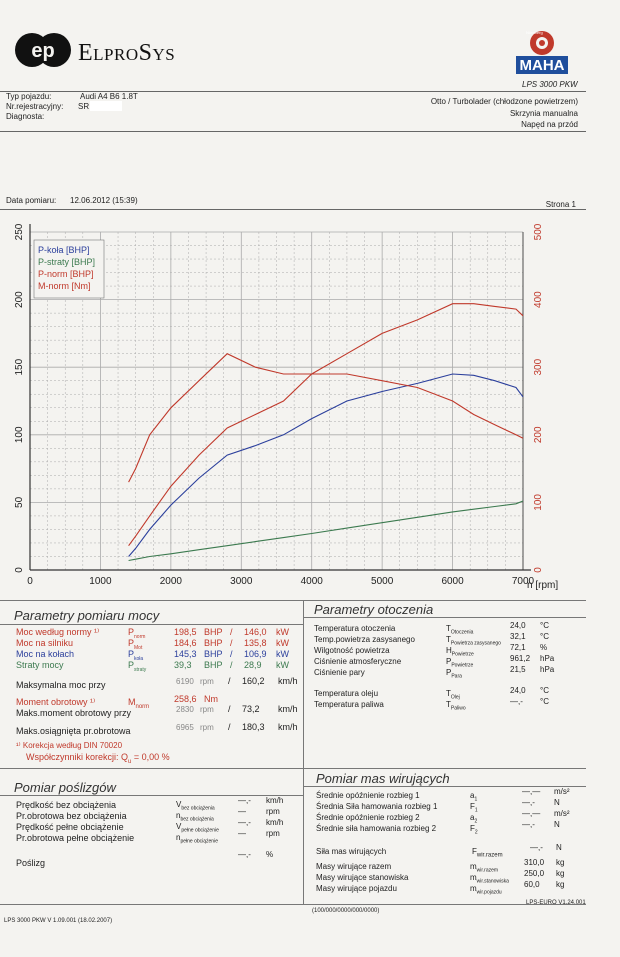 This screenshot has height=957, width=620. Describe the element at coordinates (516, 701) in the screenshot. I see `ambient-row-value: —,-` at that location.